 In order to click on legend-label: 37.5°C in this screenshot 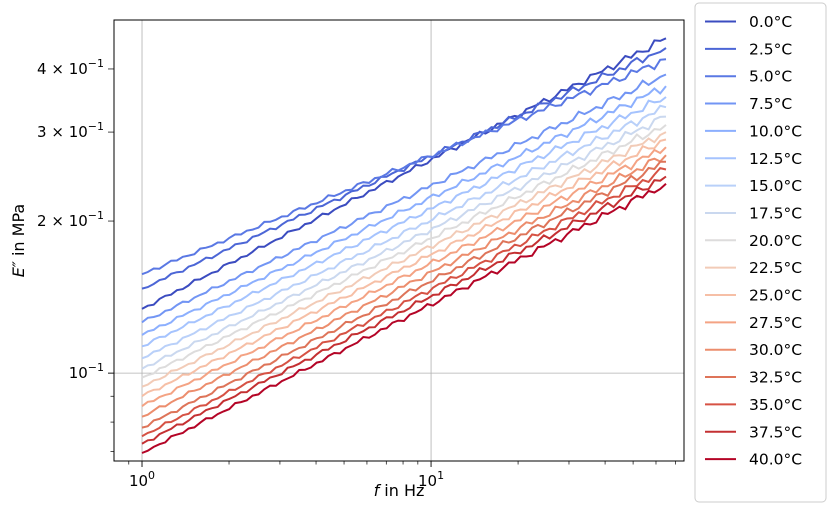, I will do `click(775, 432)`.